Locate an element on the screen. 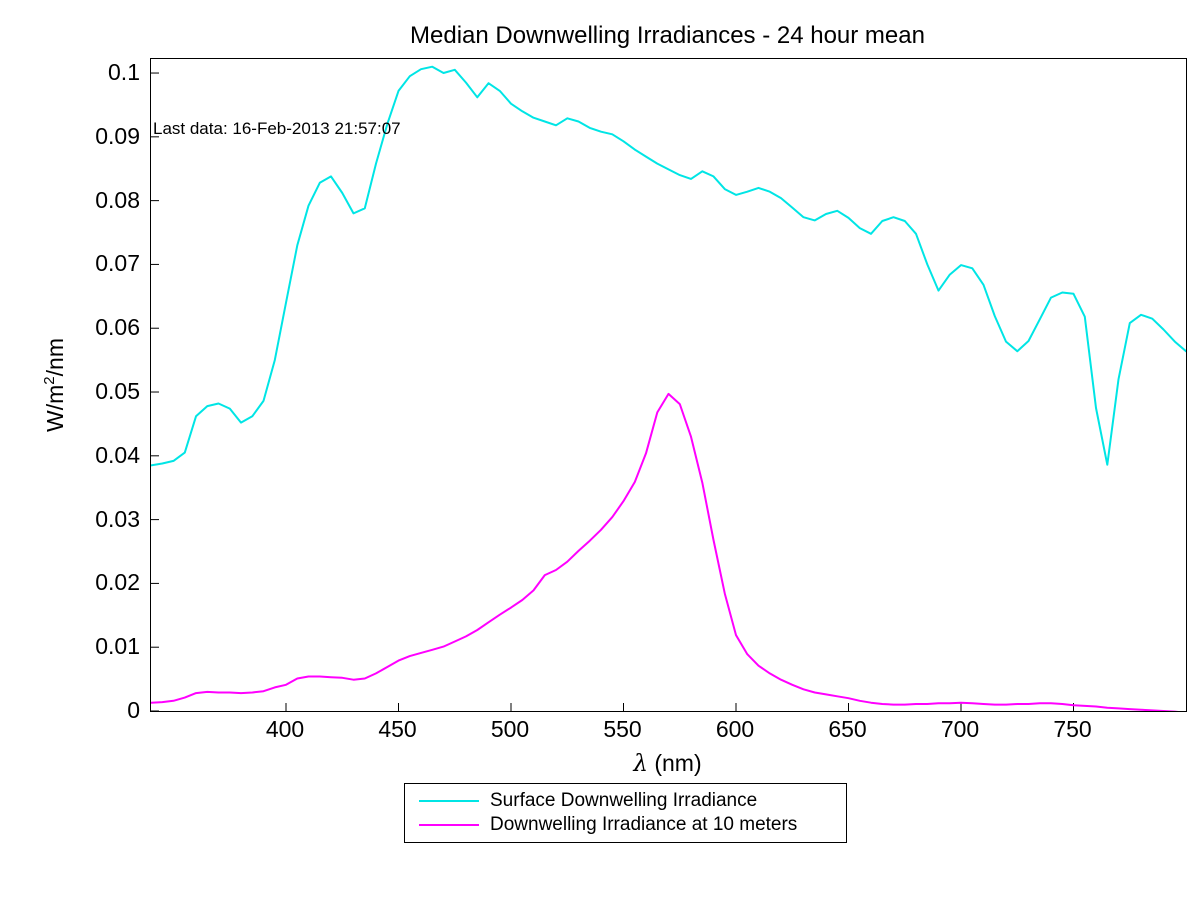 Image resolution: width=1200 pixels, height=900 pixels. legend-item-10m: Downwelling Irradiance at 10 meters is located at coordinates (625, 825).